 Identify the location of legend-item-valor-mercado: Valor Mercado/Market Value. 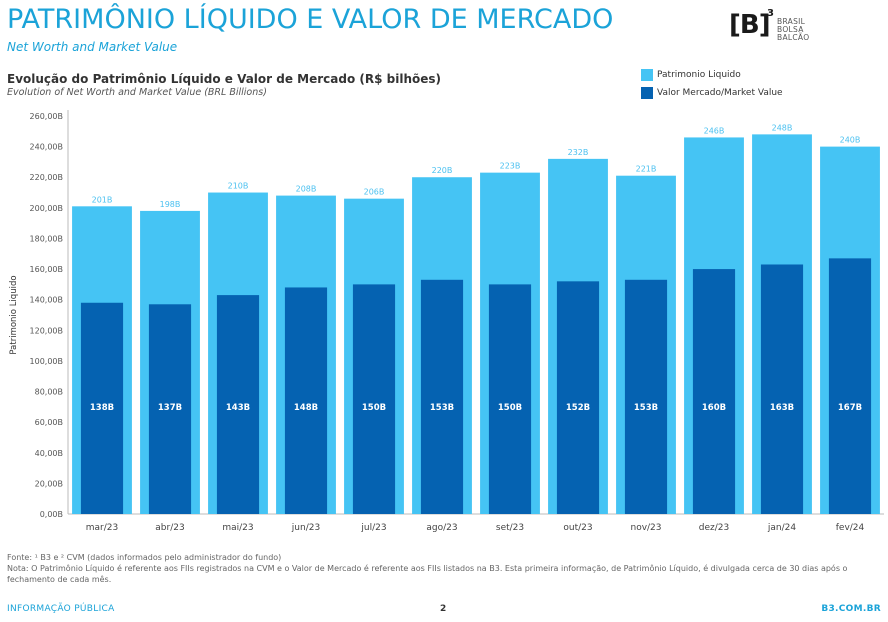
(712, 92).